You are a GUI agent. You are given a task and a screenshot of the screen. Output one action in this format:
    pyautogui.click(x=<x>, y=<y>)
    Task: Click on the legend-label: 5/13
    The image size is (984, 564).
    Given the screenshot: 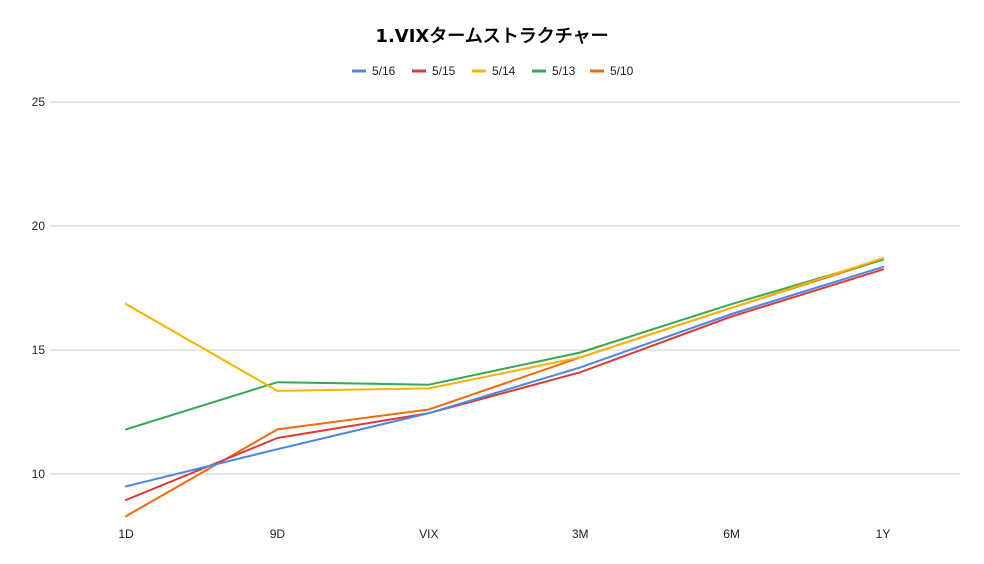 What is the action you would take?
    pyautogui.click(x=564, y=71)
    